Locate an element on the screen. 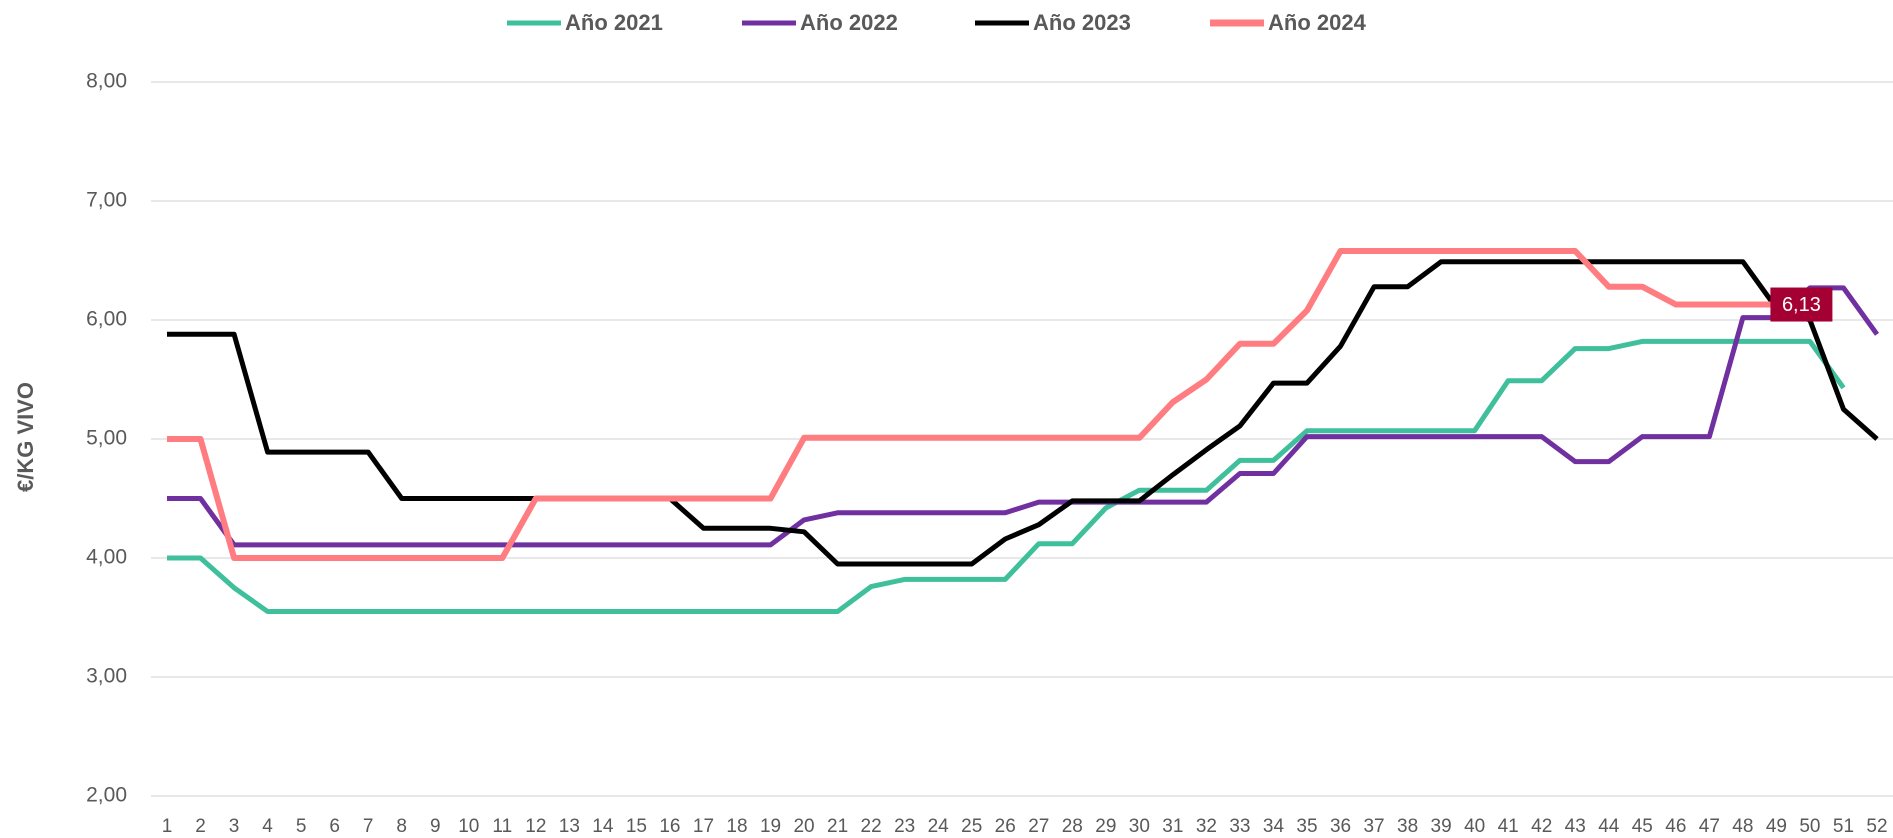 Image resolution: width=1893 pixels, height=838 pixels. x-tick-label: 25 is located at coordinates (971, 826).